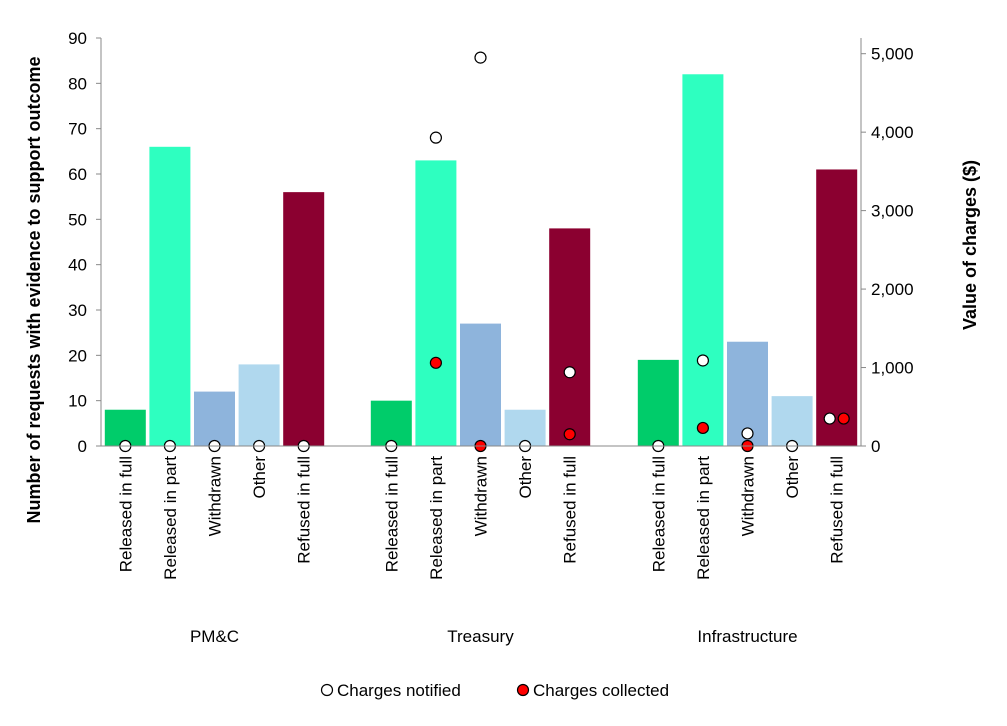 This screenshot has height=726, width=1007. I want to click on y-tick-label: 40, so click(77, 265).